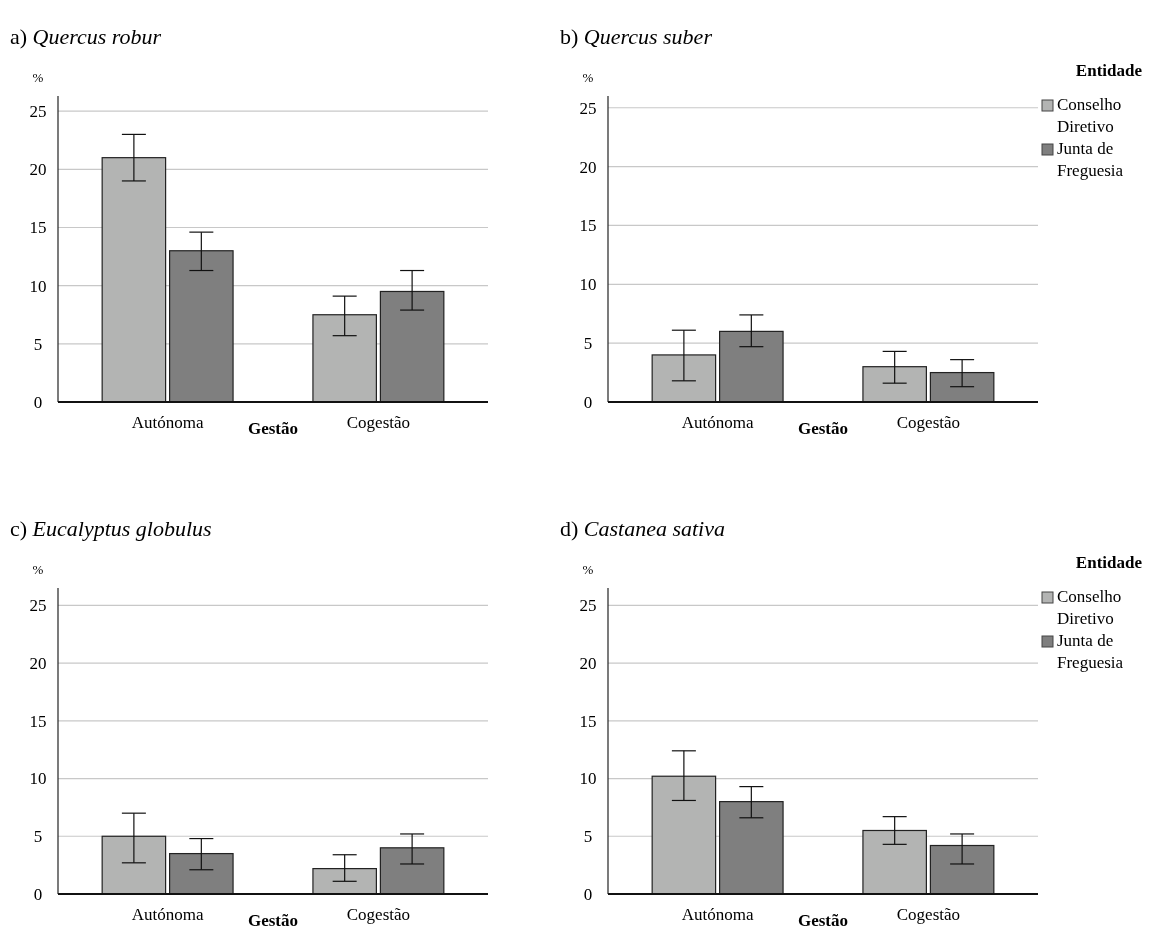 The image size is (1156, 934). Describe the element at coordinates (636, 36) in the screenshot. I see `chart-title: b) Quercus suber` at that location.